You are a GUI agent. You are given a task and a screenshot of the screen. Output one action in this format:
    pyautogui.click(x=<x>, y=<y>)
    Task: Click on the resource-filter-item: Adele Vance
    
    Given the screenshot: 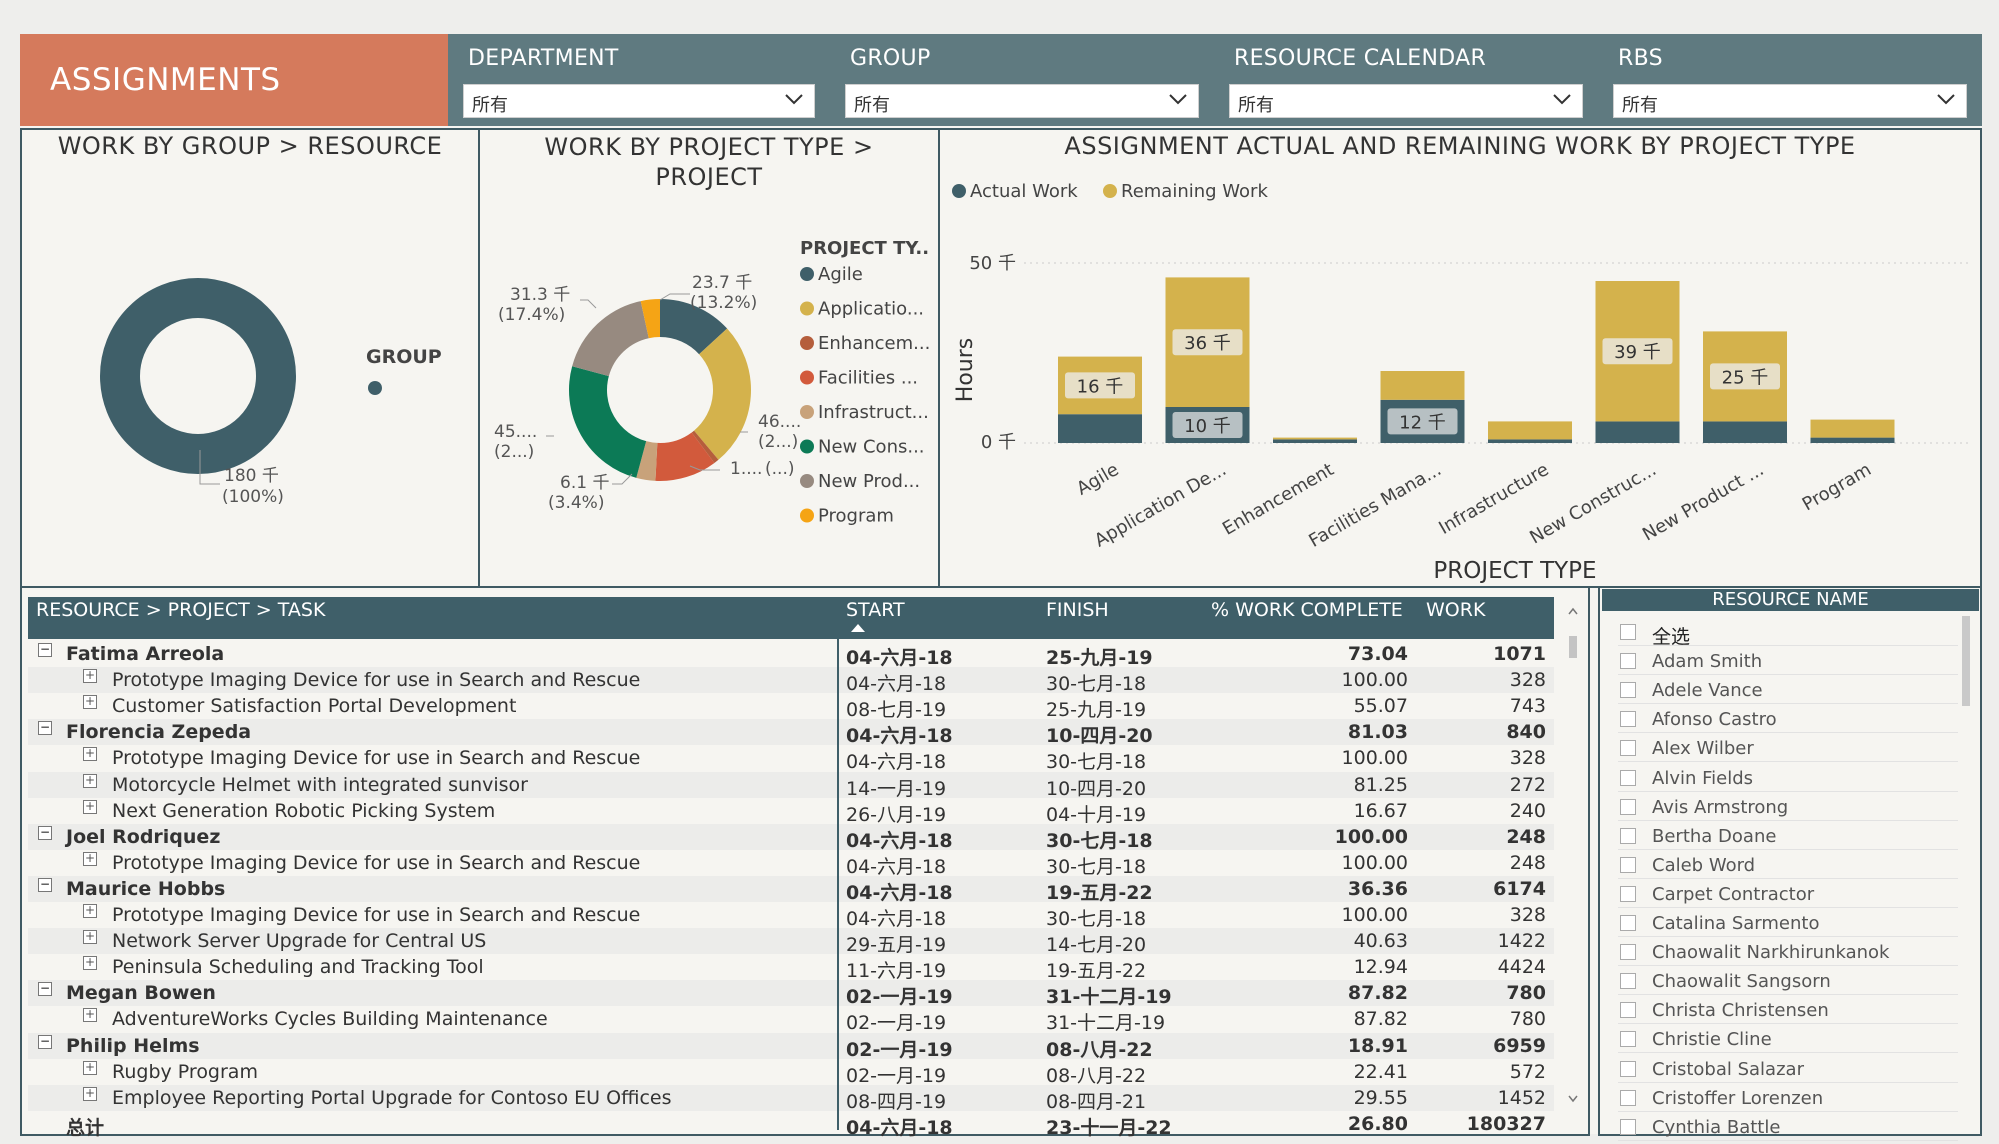 What is the action you would take?
    pyautogui.click(x=1788, y=691)
    